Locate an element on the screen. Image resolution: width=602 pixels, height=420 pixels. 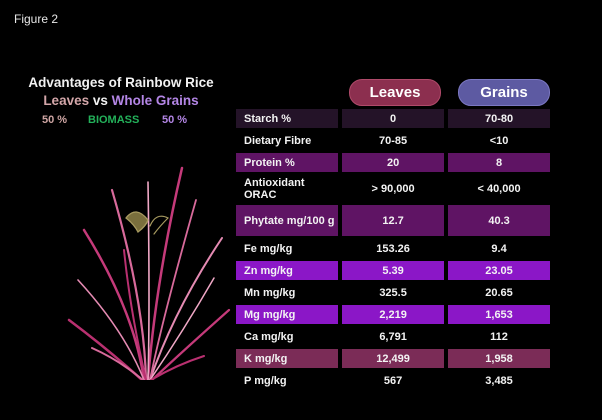
table-row: P mg/kg 567 3,485 is located at coordinates (393, 380).